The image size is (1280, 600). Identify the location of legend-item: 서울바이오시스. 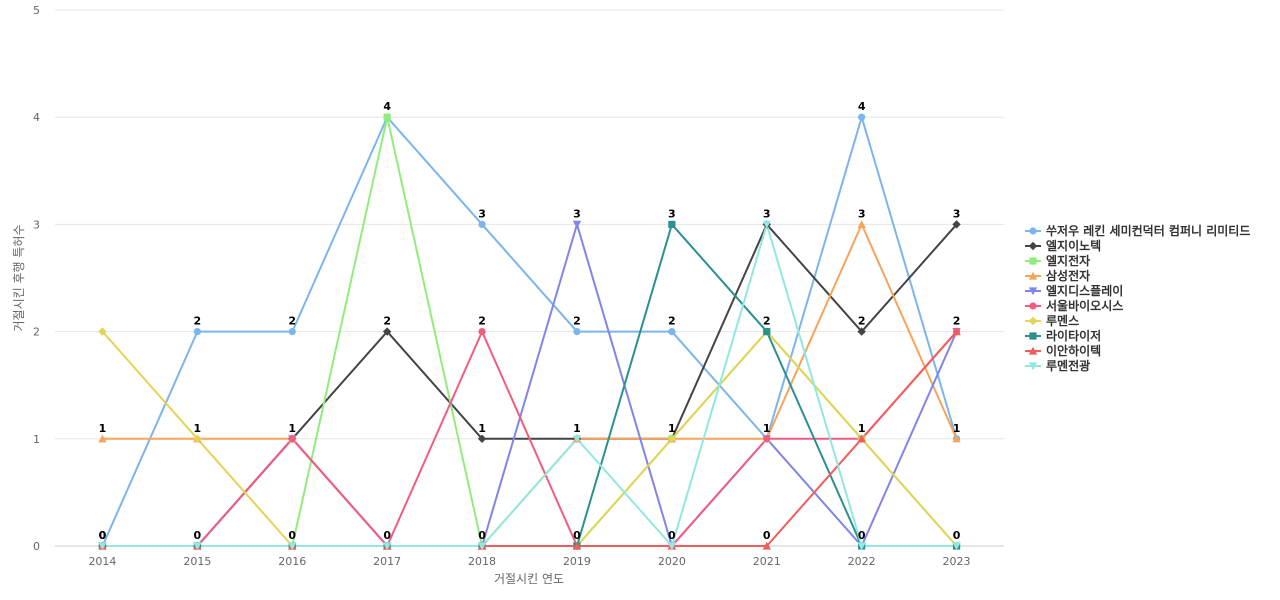
(1137, 305).